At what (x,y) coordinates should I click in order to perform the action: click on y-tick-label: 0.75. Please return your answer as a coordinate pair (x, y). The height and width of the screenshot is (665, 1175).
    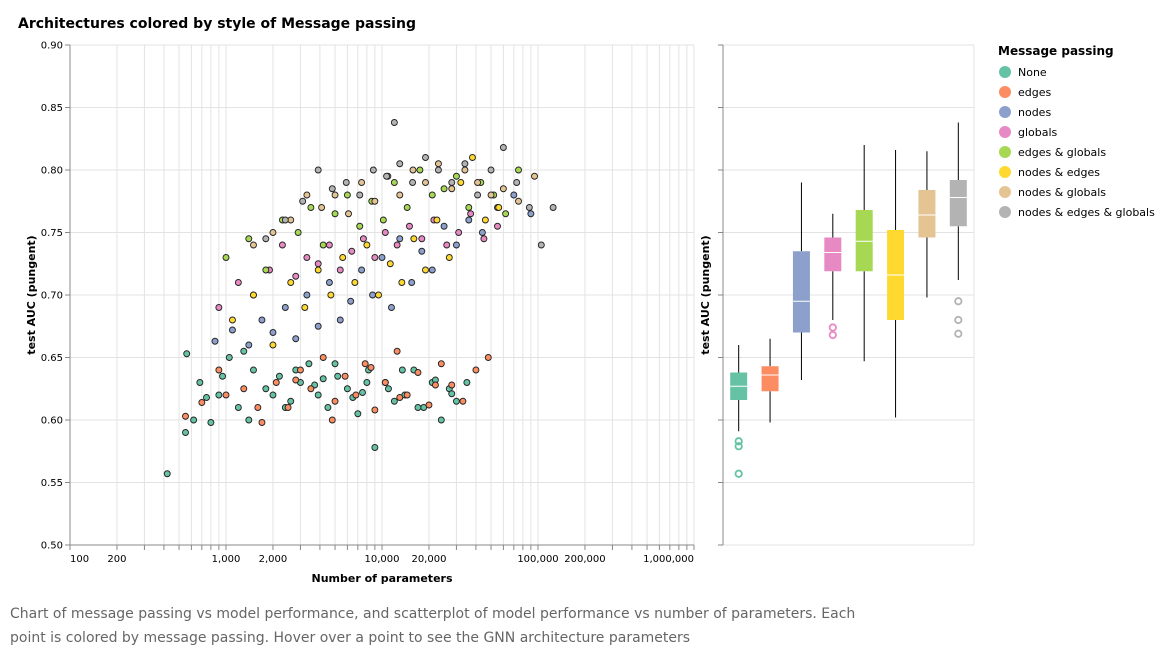
    Looking at the image, I should click on (52, 233).